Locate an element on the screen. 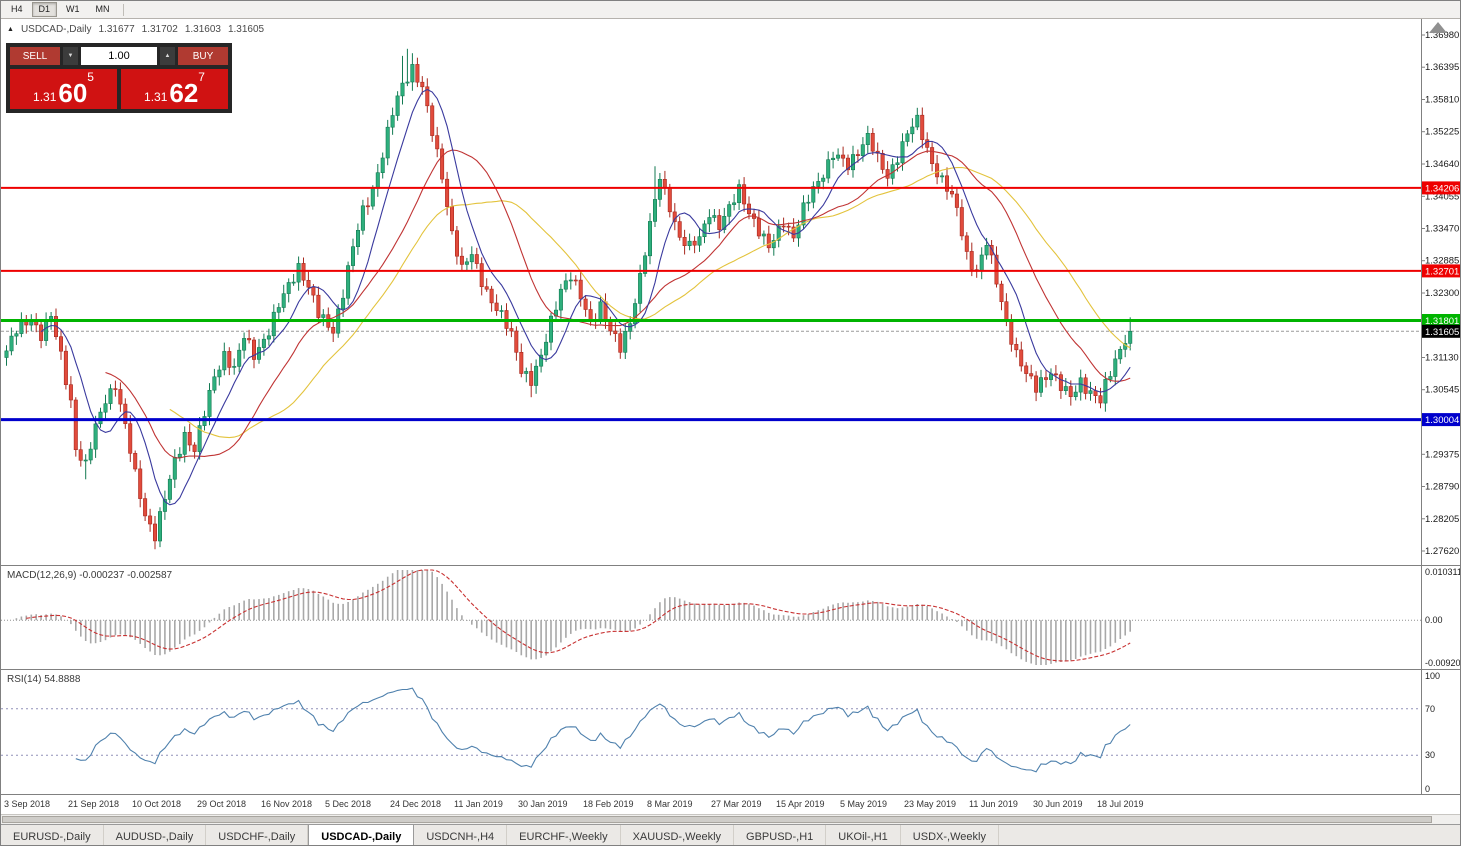 The image size is (1461, 846). timeframe-button-w1: W1 is located at coordinates (73, 9).